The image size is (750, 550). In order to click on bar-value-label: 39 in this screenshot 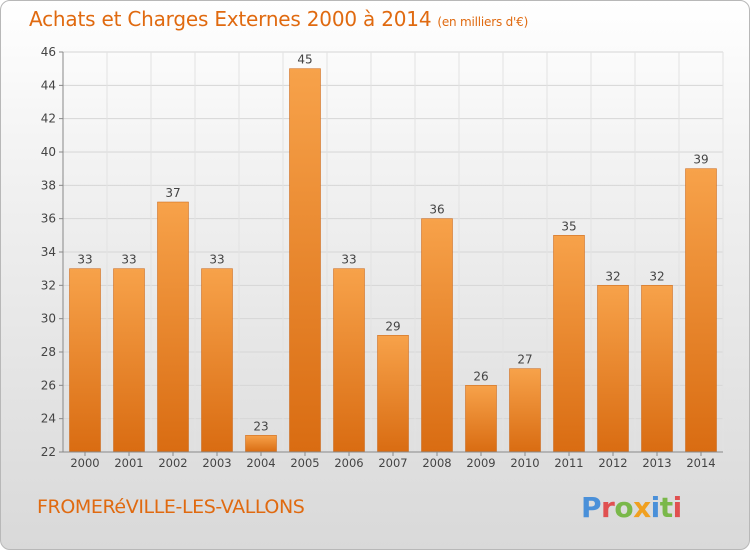, I will do `click(700, 160)`.